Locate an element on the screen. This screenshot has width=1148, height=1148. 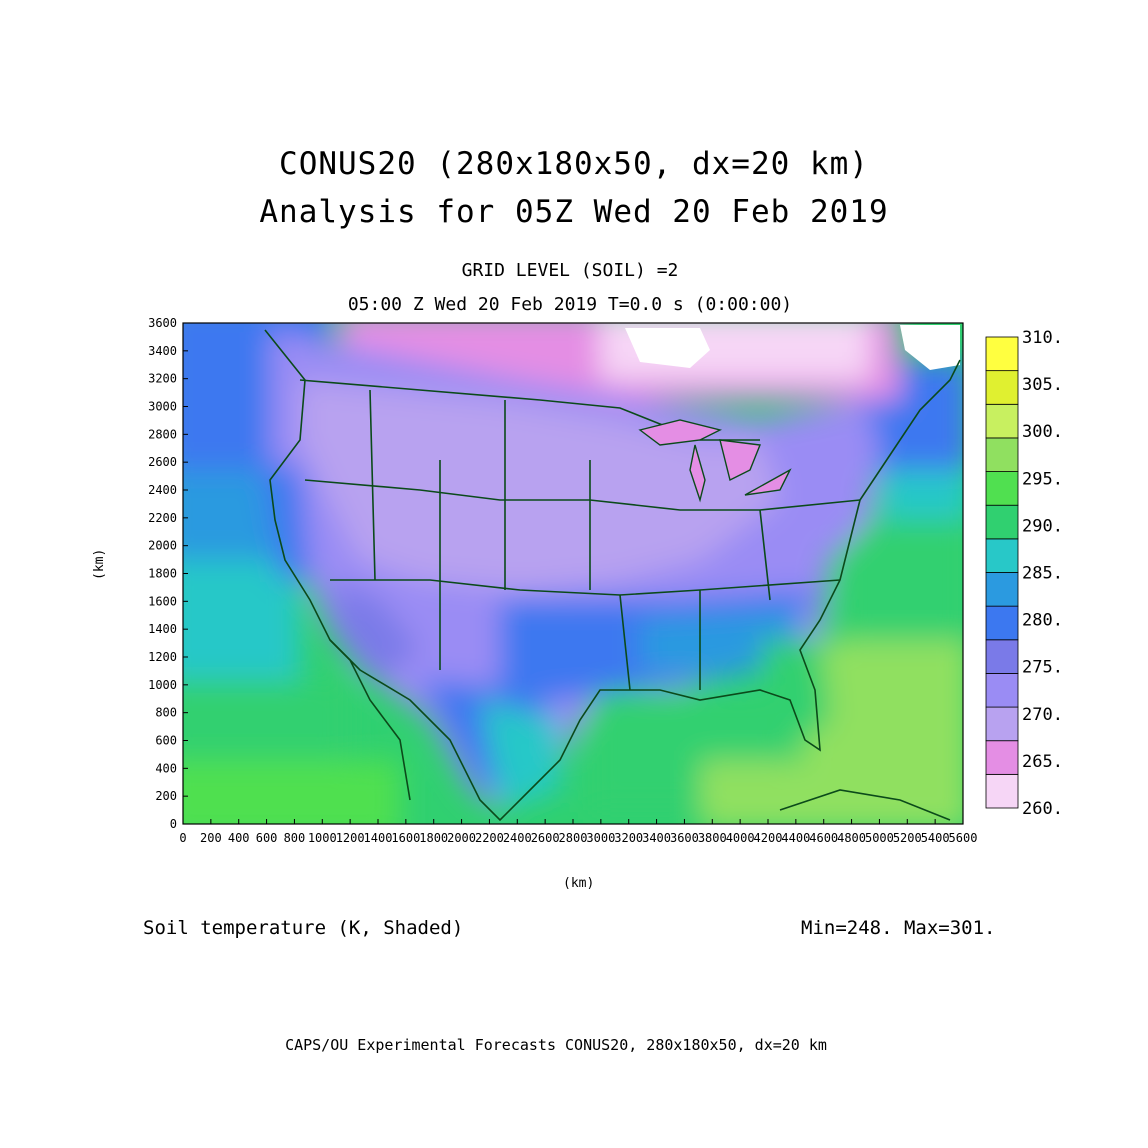
x-tick-label: 5200 is located at coordinates (907, 838).